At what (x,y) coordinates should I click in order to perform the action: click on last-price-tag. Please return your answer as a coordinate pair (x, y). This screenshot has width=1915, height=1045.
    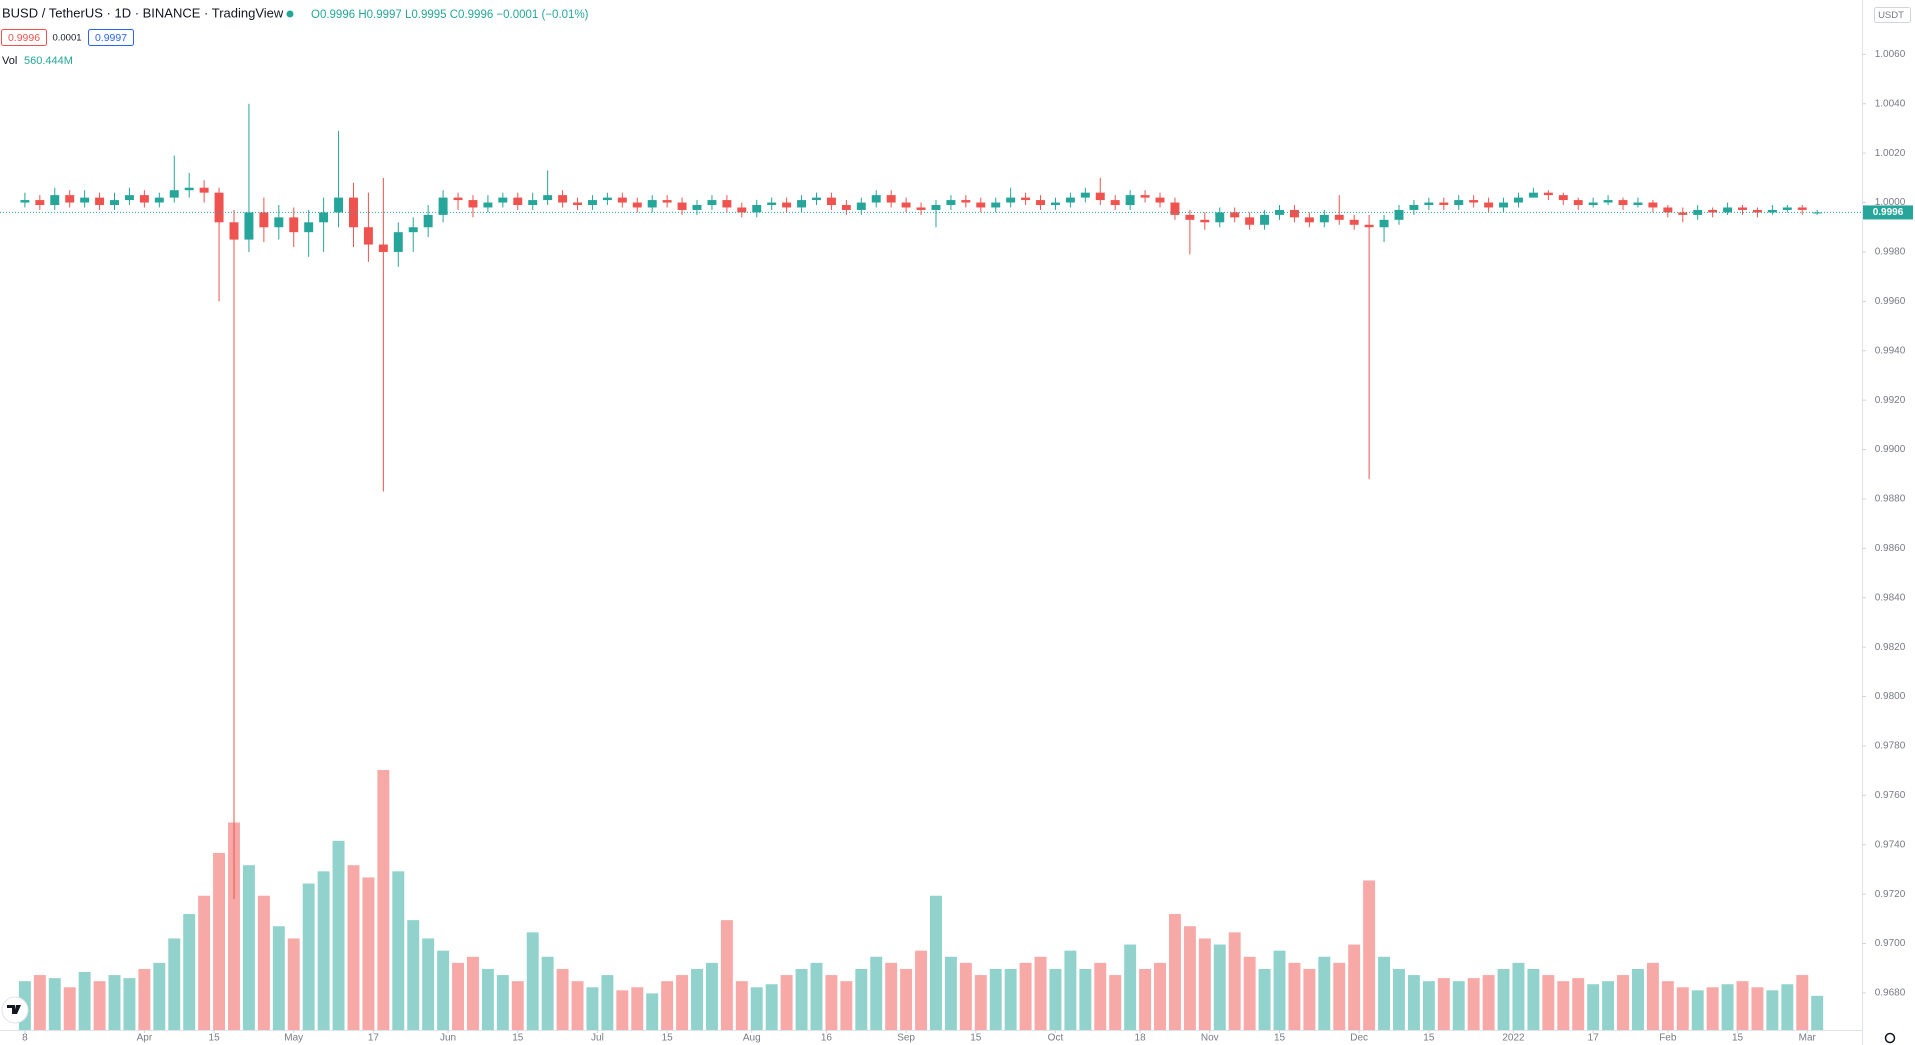
    Looking at the image, I should click on (1888, 212).